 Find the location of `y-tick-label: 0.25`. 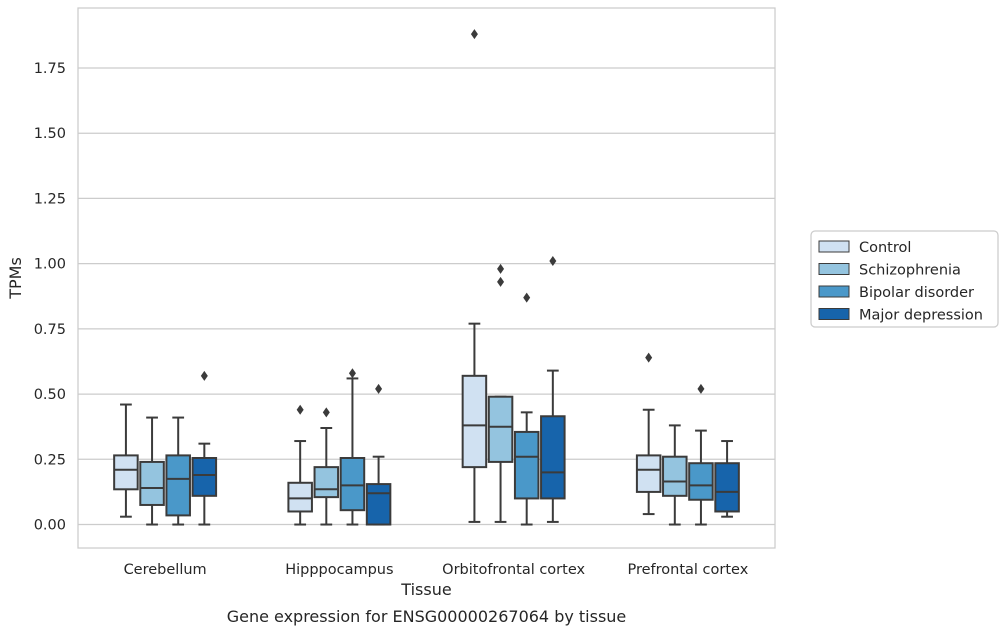

y-tick-label: 0.25 is located at coordinates (50, 460).